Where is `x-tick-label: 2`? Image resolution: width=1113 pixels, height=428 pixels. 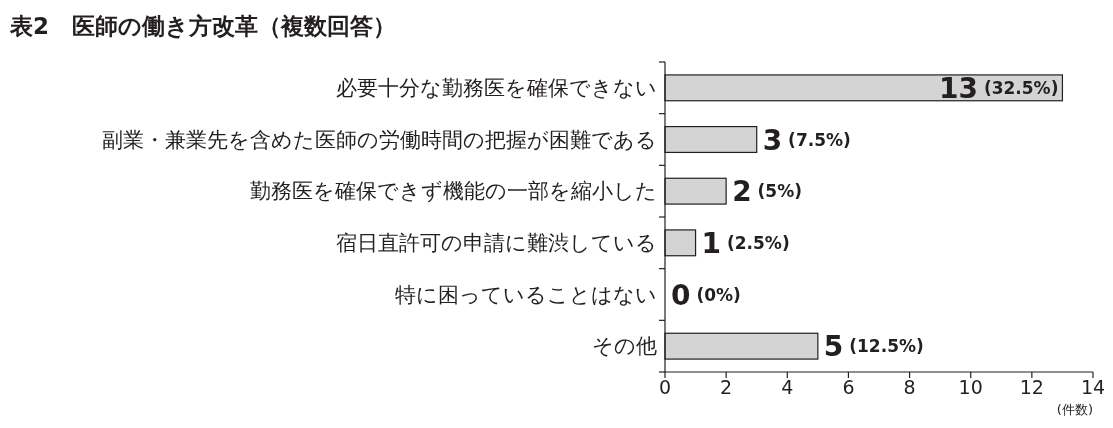 x-tick-label: 2 is located at coordinates (726, 387).